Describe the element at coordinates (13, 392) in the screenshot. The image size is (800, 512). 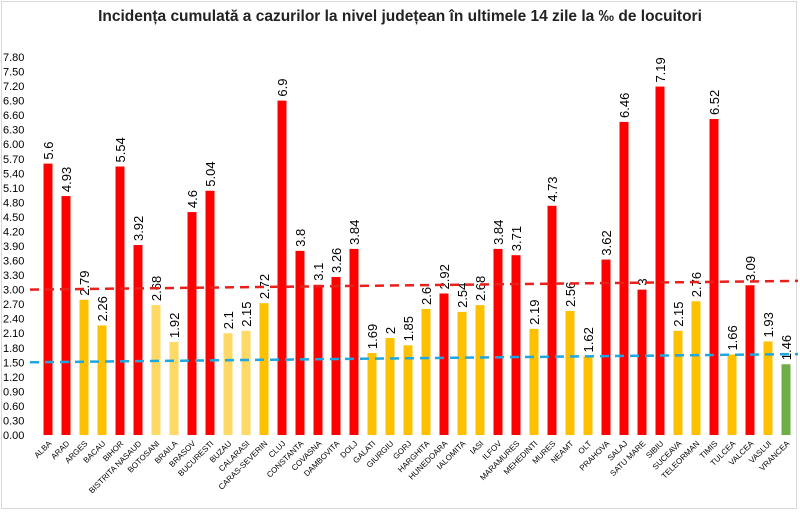
I see `y-tick-label: 0.90` at that location.